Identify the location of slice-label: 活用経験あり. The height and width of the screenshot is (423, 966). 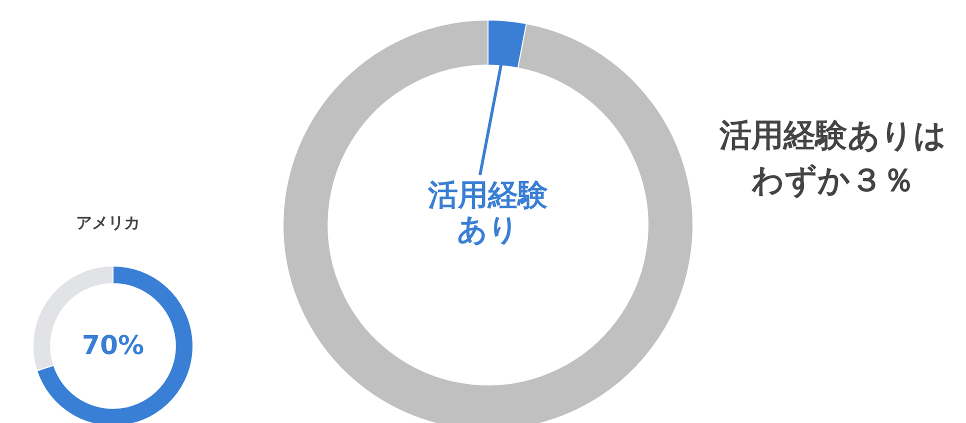
(487, 213).